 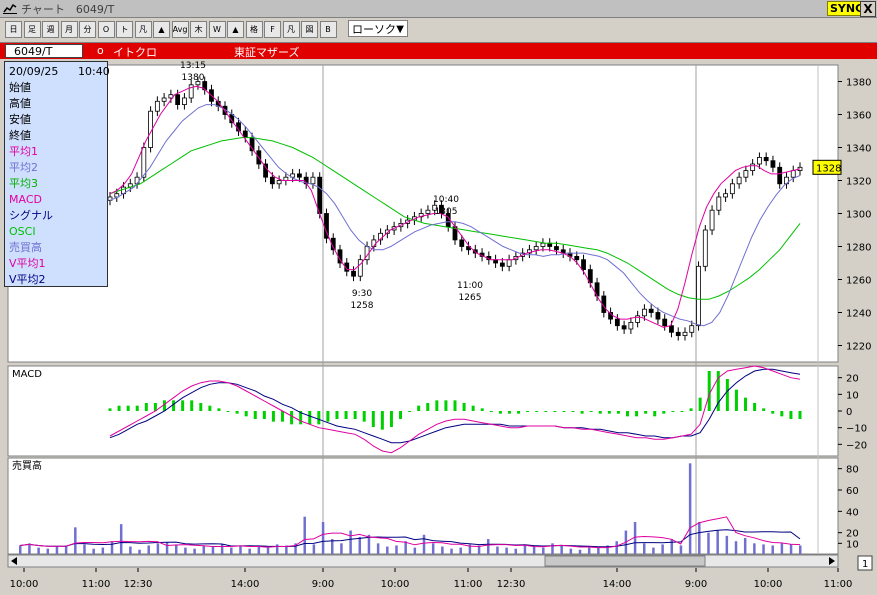 I want to click on symbol-input: 6049/T, so click(x=44, y=51).